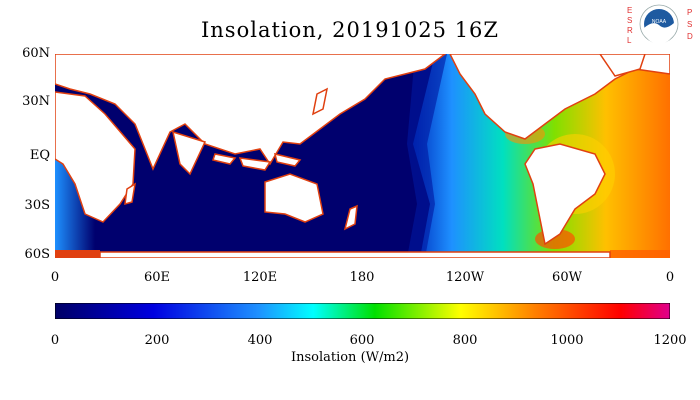 This screenshot has height=400, width=700. Describe the element at coordinates (189, 153) in the screenshot. I see `land-india` at that location.